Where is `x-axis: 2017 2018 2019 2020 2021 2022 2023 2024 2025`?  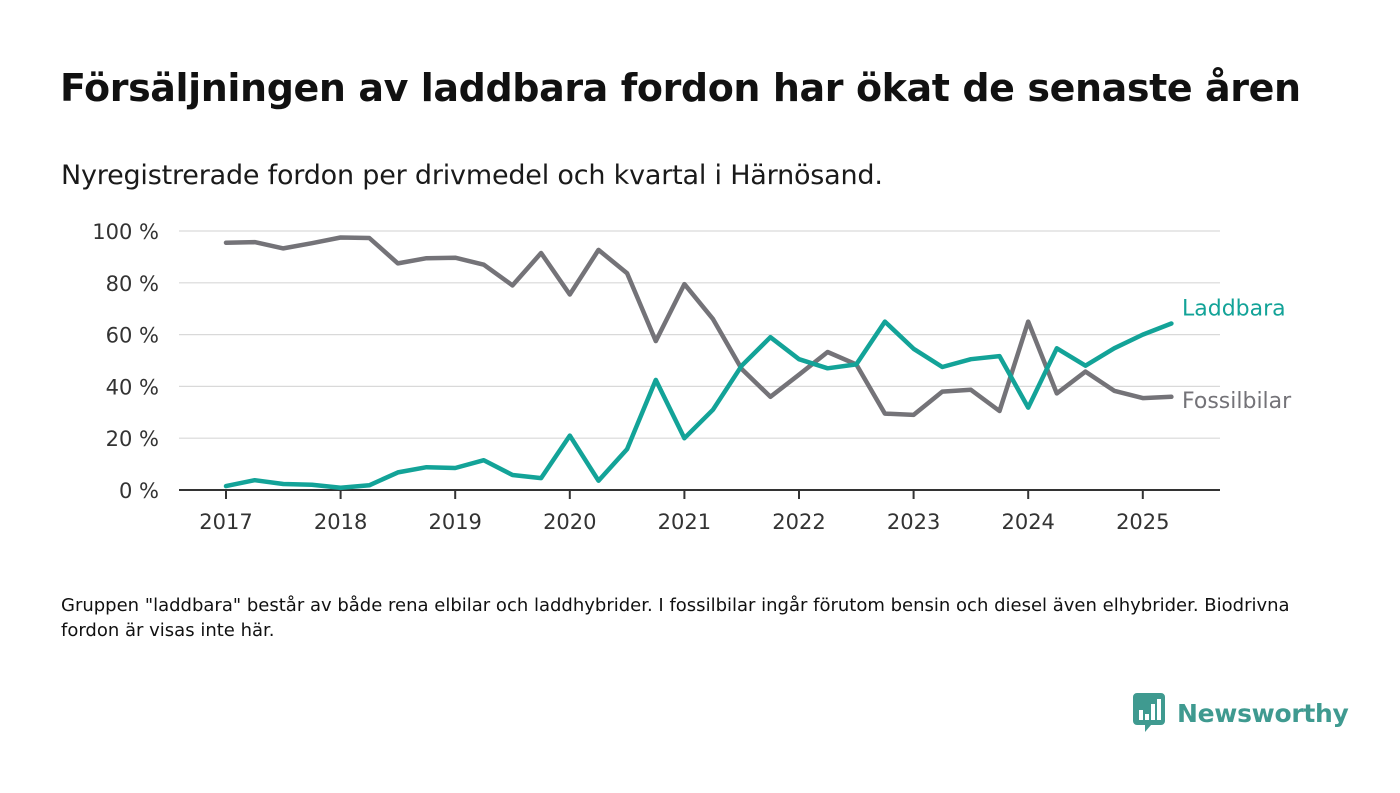 x-axis: 2017 2018 2019 2020 2021 2022 2023 2024 2025 is located at coordinates (699, 511).